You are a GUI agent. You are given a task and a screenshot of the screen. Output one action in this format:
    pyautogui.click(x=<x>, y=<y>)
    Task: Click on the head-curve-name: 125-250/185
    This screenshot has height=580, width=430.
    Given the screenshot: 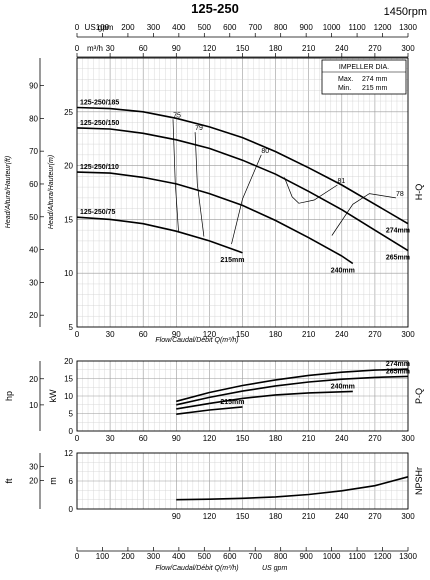 What is the action you would take?
    pyautogui.click(x=99, y=102)
    